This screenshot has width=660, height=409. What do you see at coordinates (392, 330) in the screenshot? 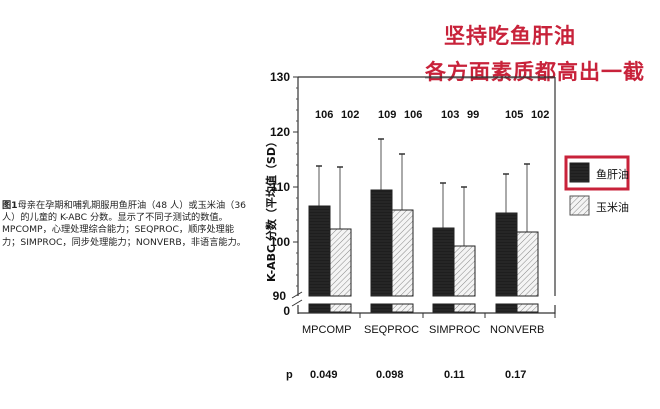
I see `category-seqproc: SEQPROC` at bounding box center [392, 330].